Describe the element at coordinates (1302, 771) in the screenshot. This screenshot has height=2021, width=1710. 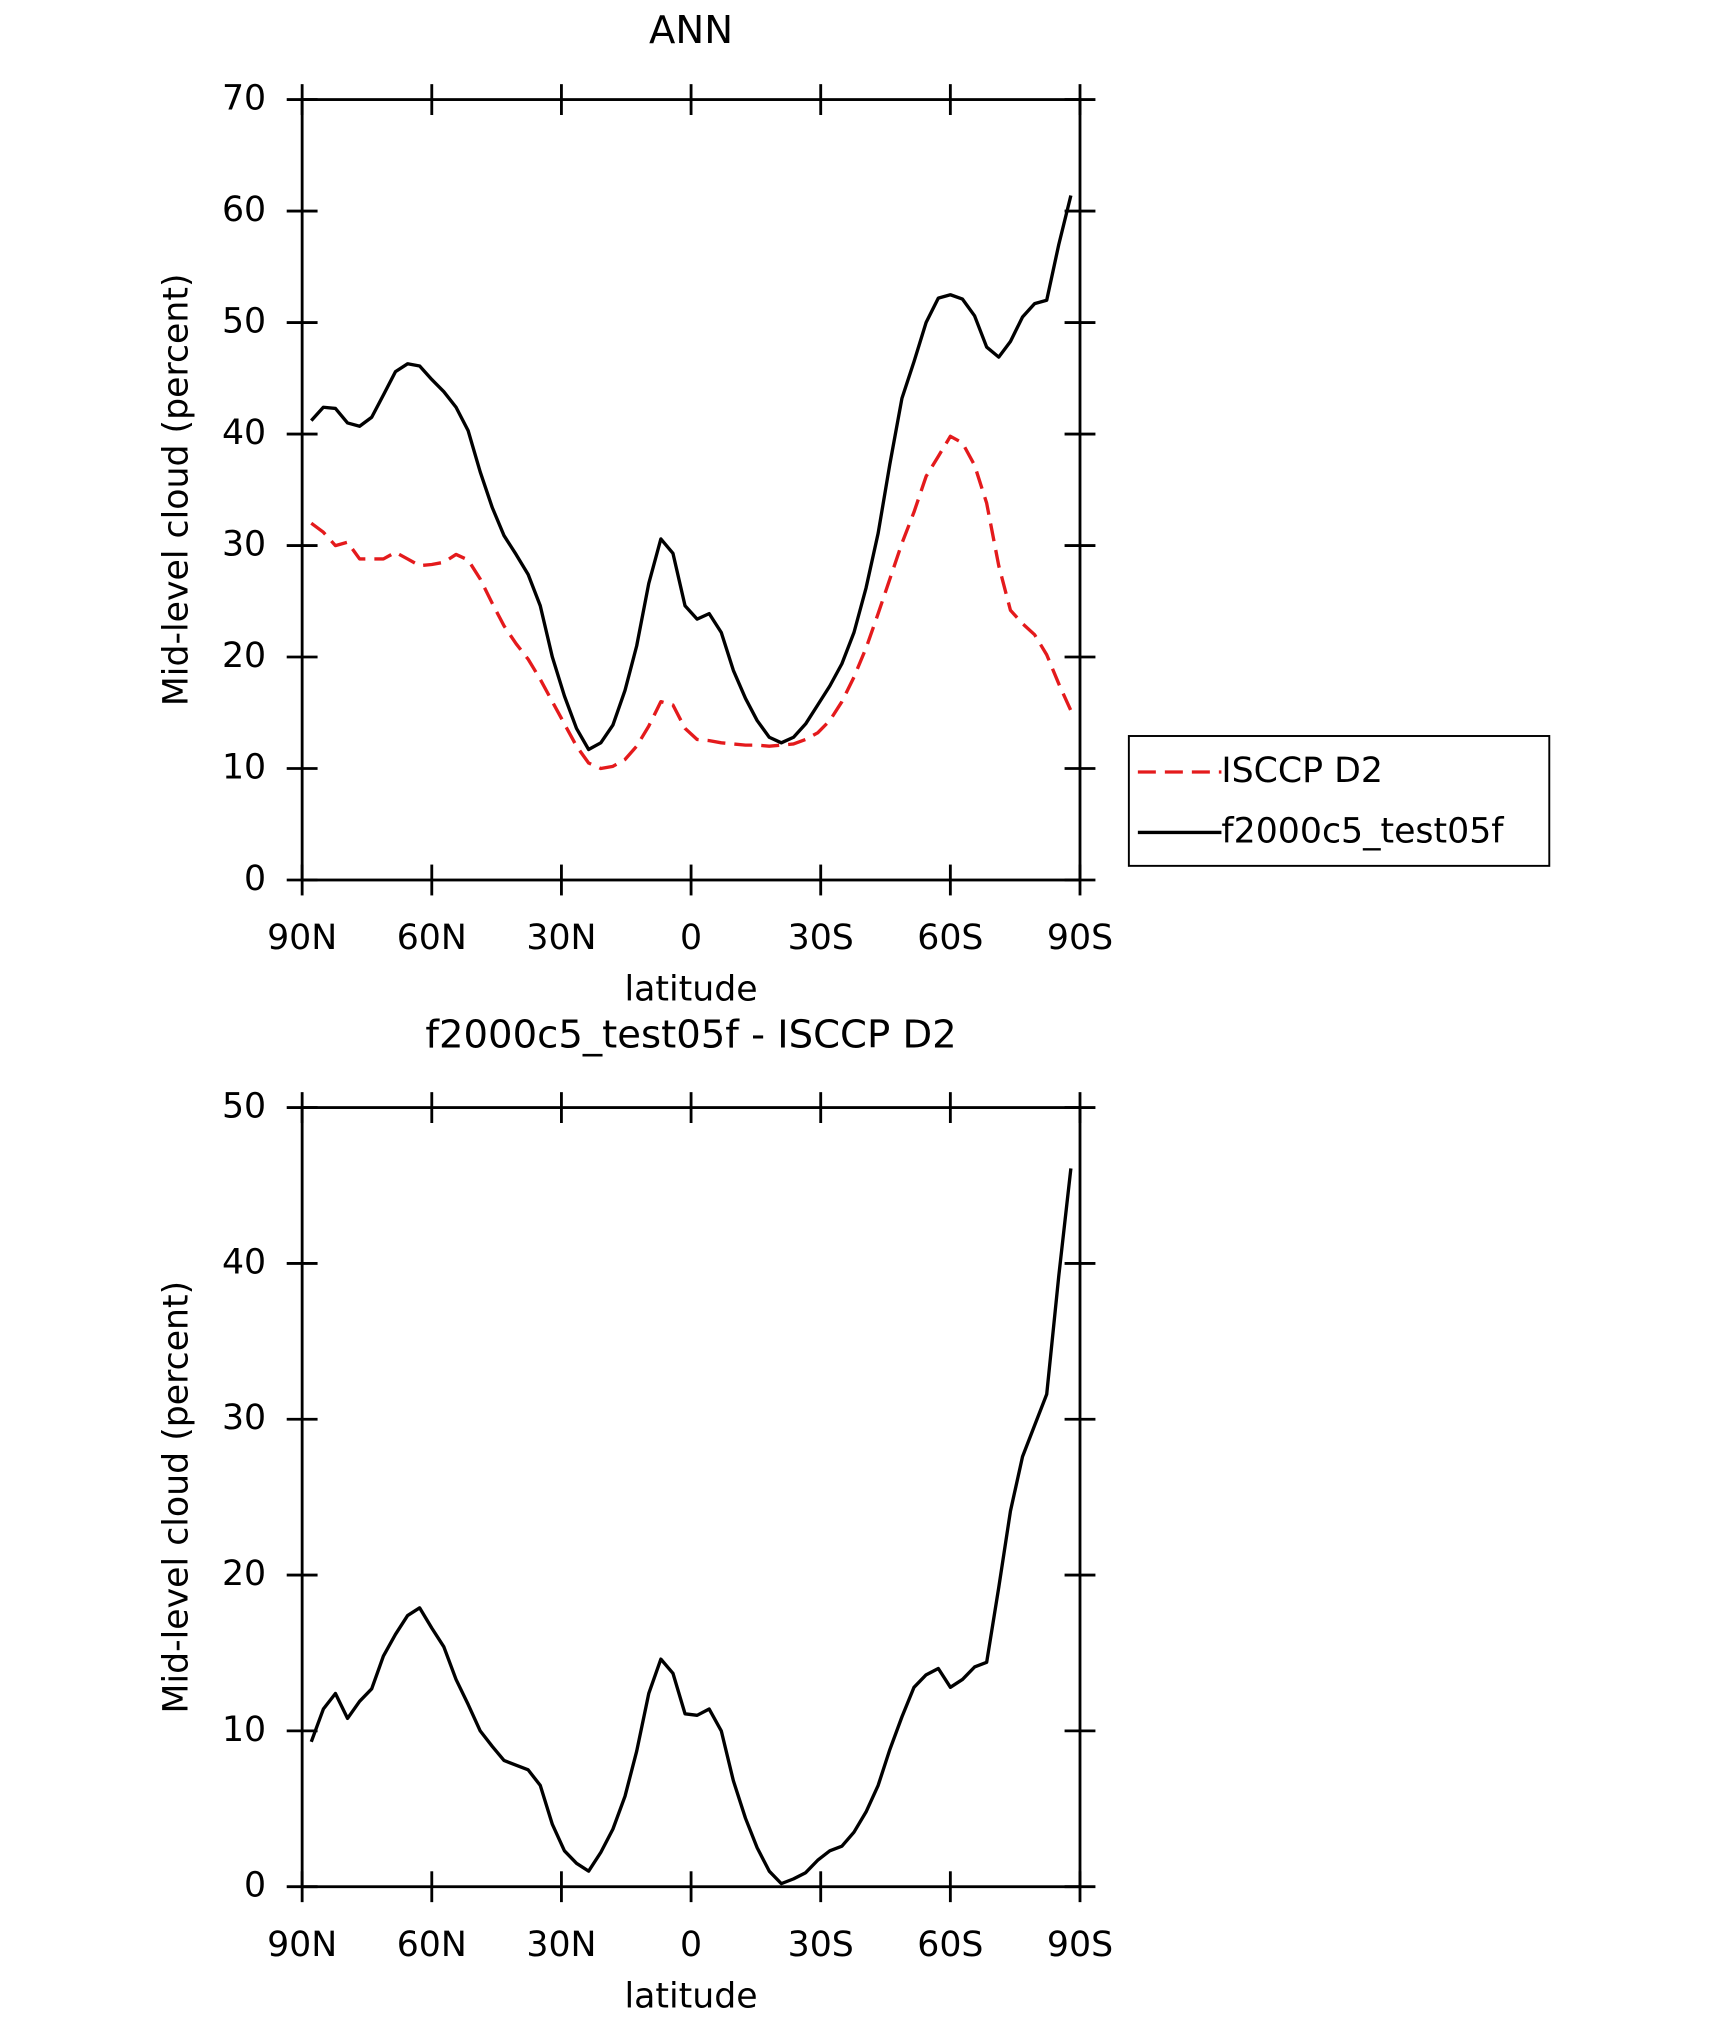
I see `legend-label: ISCCP D2` at that location.